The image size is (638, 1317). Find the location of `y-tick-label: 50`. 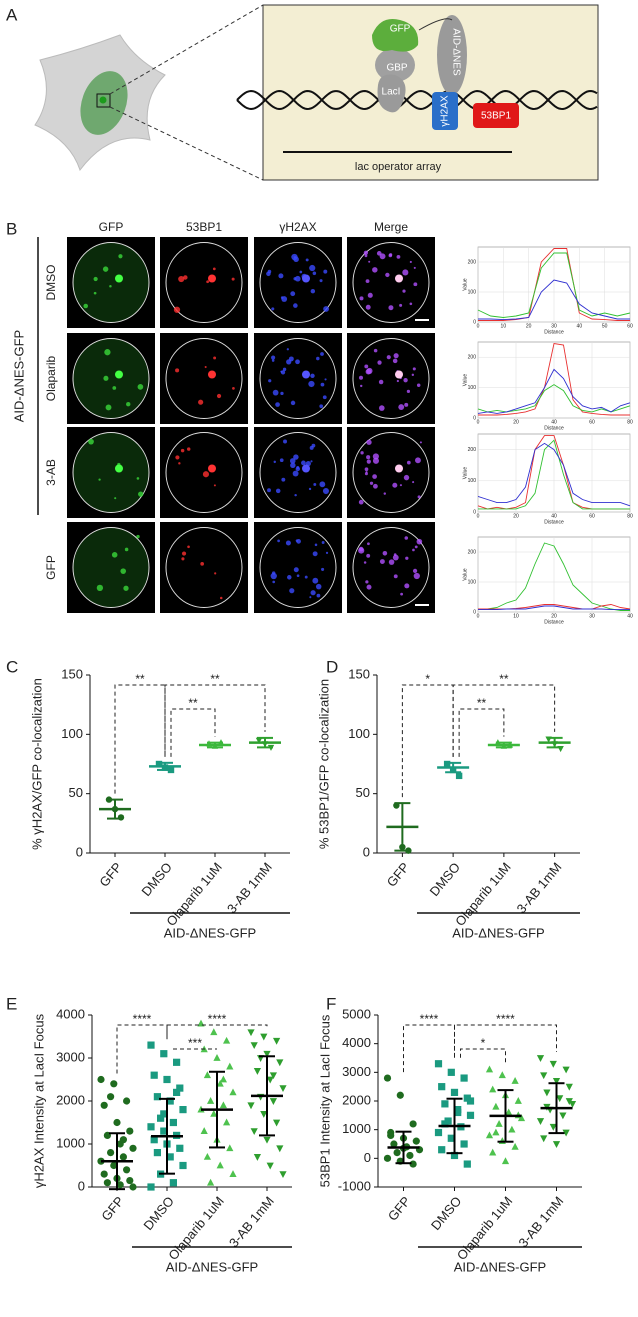

y-tick-label: 50 is located at coordinates (76, 792).